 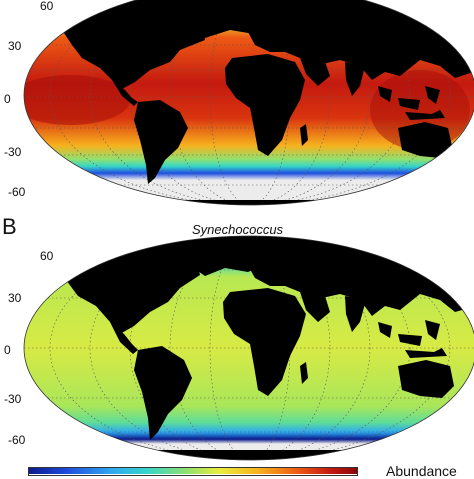 What do you see at coordinates (421, 471) in the screenshot?
I see `colorbar-label: Abundance` at bounding box center [421, 471].